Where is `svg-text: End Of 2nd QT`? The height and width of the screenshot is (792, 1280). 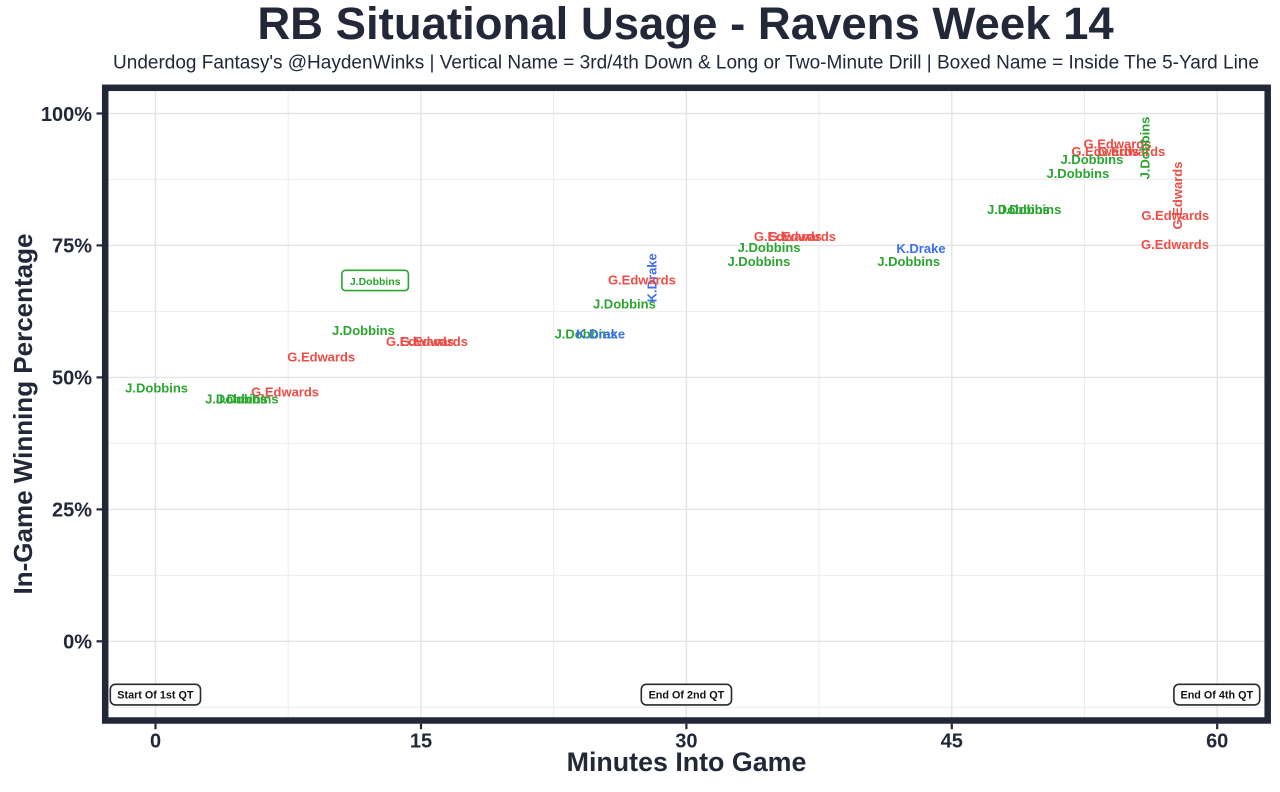 svg-text: End Of 2nd QT is located at coordinates (687, 696).